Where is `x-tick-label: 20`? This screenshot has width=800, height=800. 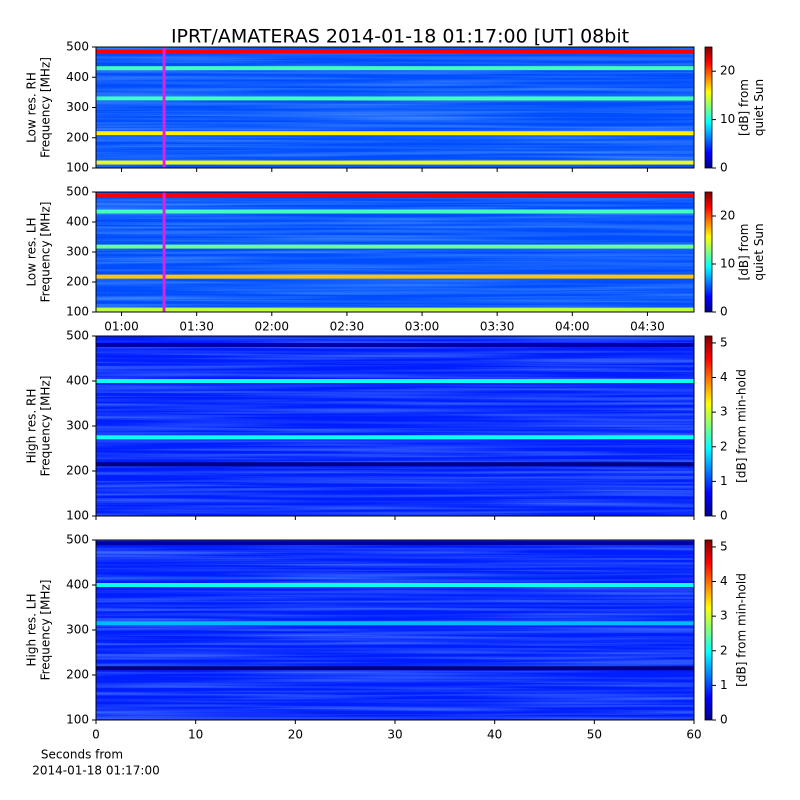 x-tick-label: 20 is located at coordinates (295, 735).